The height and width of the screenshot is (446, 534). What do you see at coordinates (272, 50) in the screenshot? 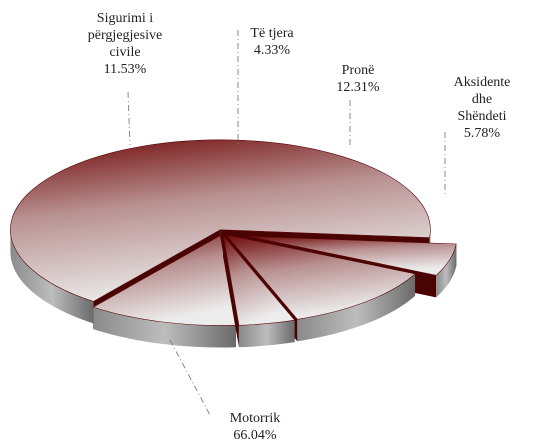
I see `value-label: 4.33%` at bounding box center [272, 50].